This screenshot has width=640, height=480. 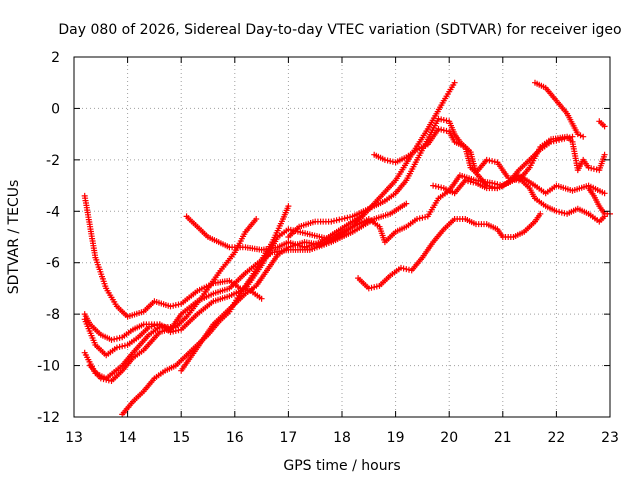 I want to click on x-tick-label: 16, so click(x=235, y=438).